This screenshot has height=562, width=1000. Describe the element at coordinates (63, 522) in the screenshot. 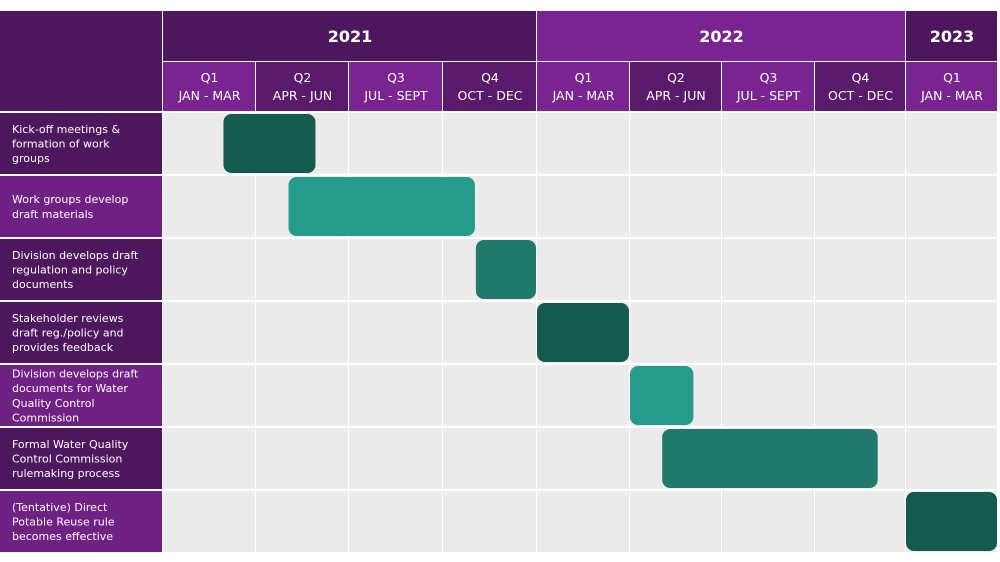

I see `task-label-line: Potable Reuse rule` at that location.